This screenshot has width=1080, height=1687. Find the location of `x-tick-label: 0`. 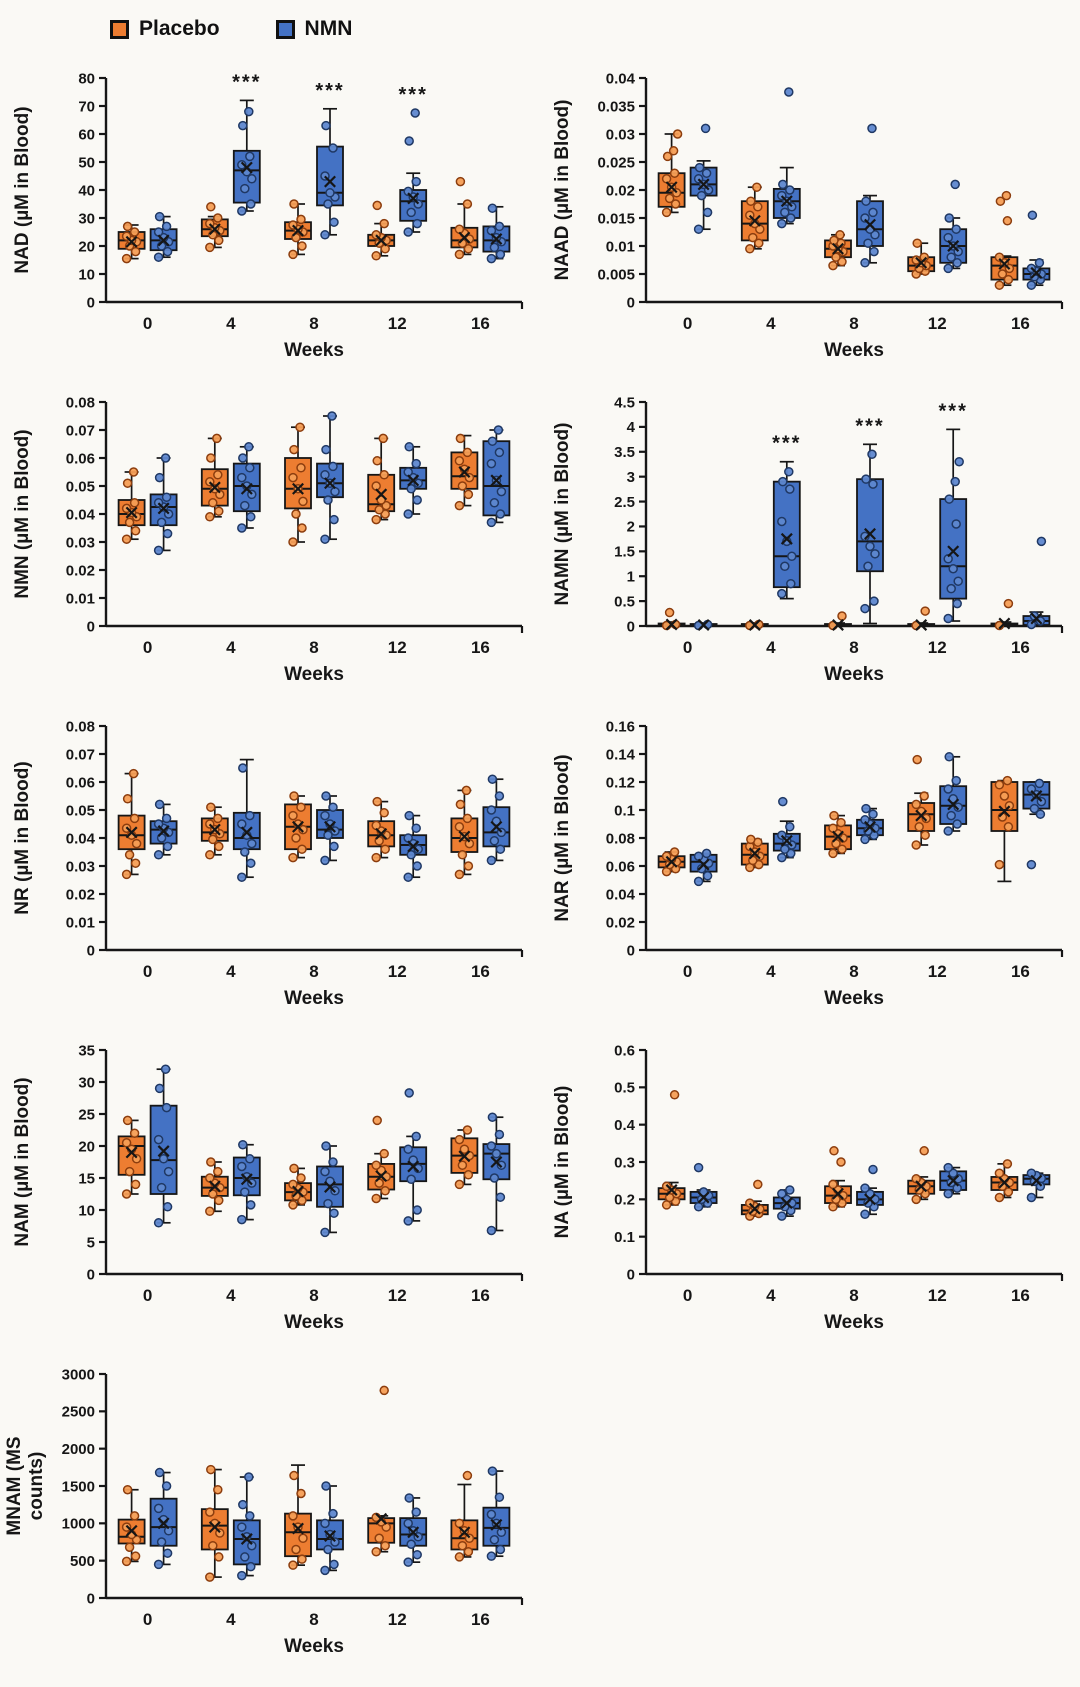

x-tick-label: 0 is located at coordinates (687, 1295).